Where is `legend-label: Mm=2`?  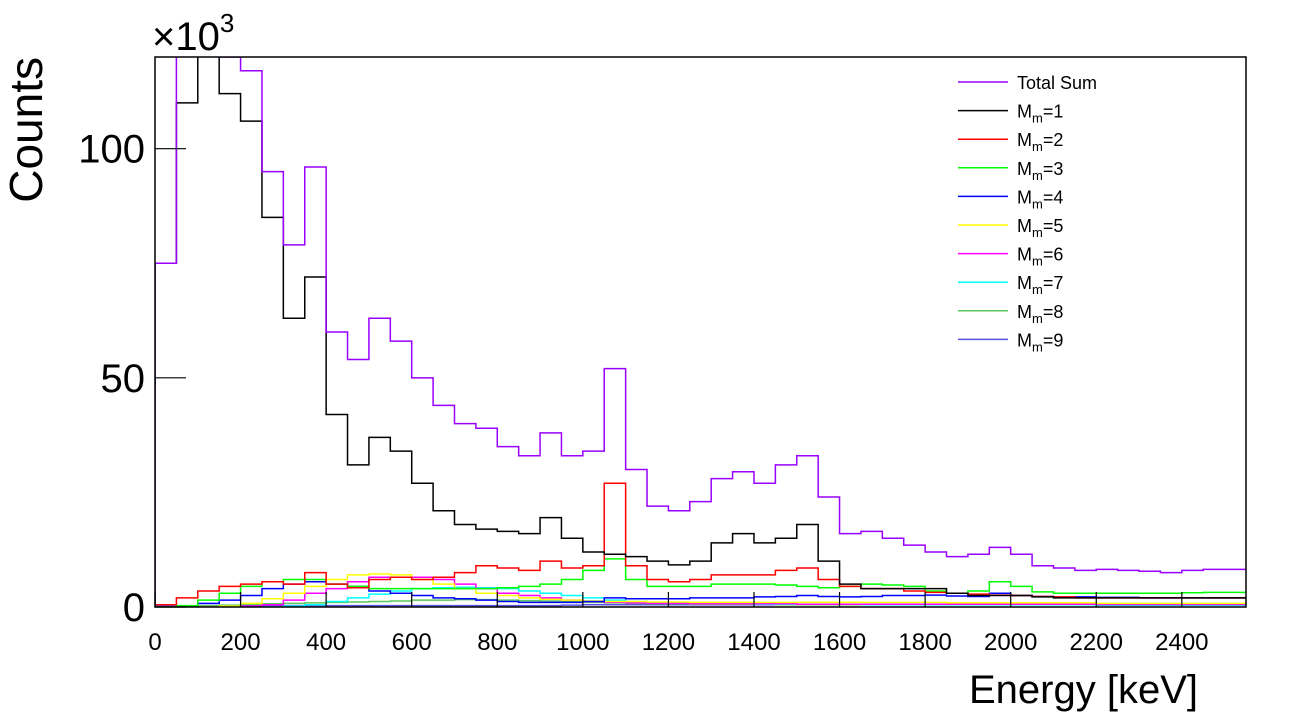
legend-label: Mm=2 is located at coordinates (1040, 142).